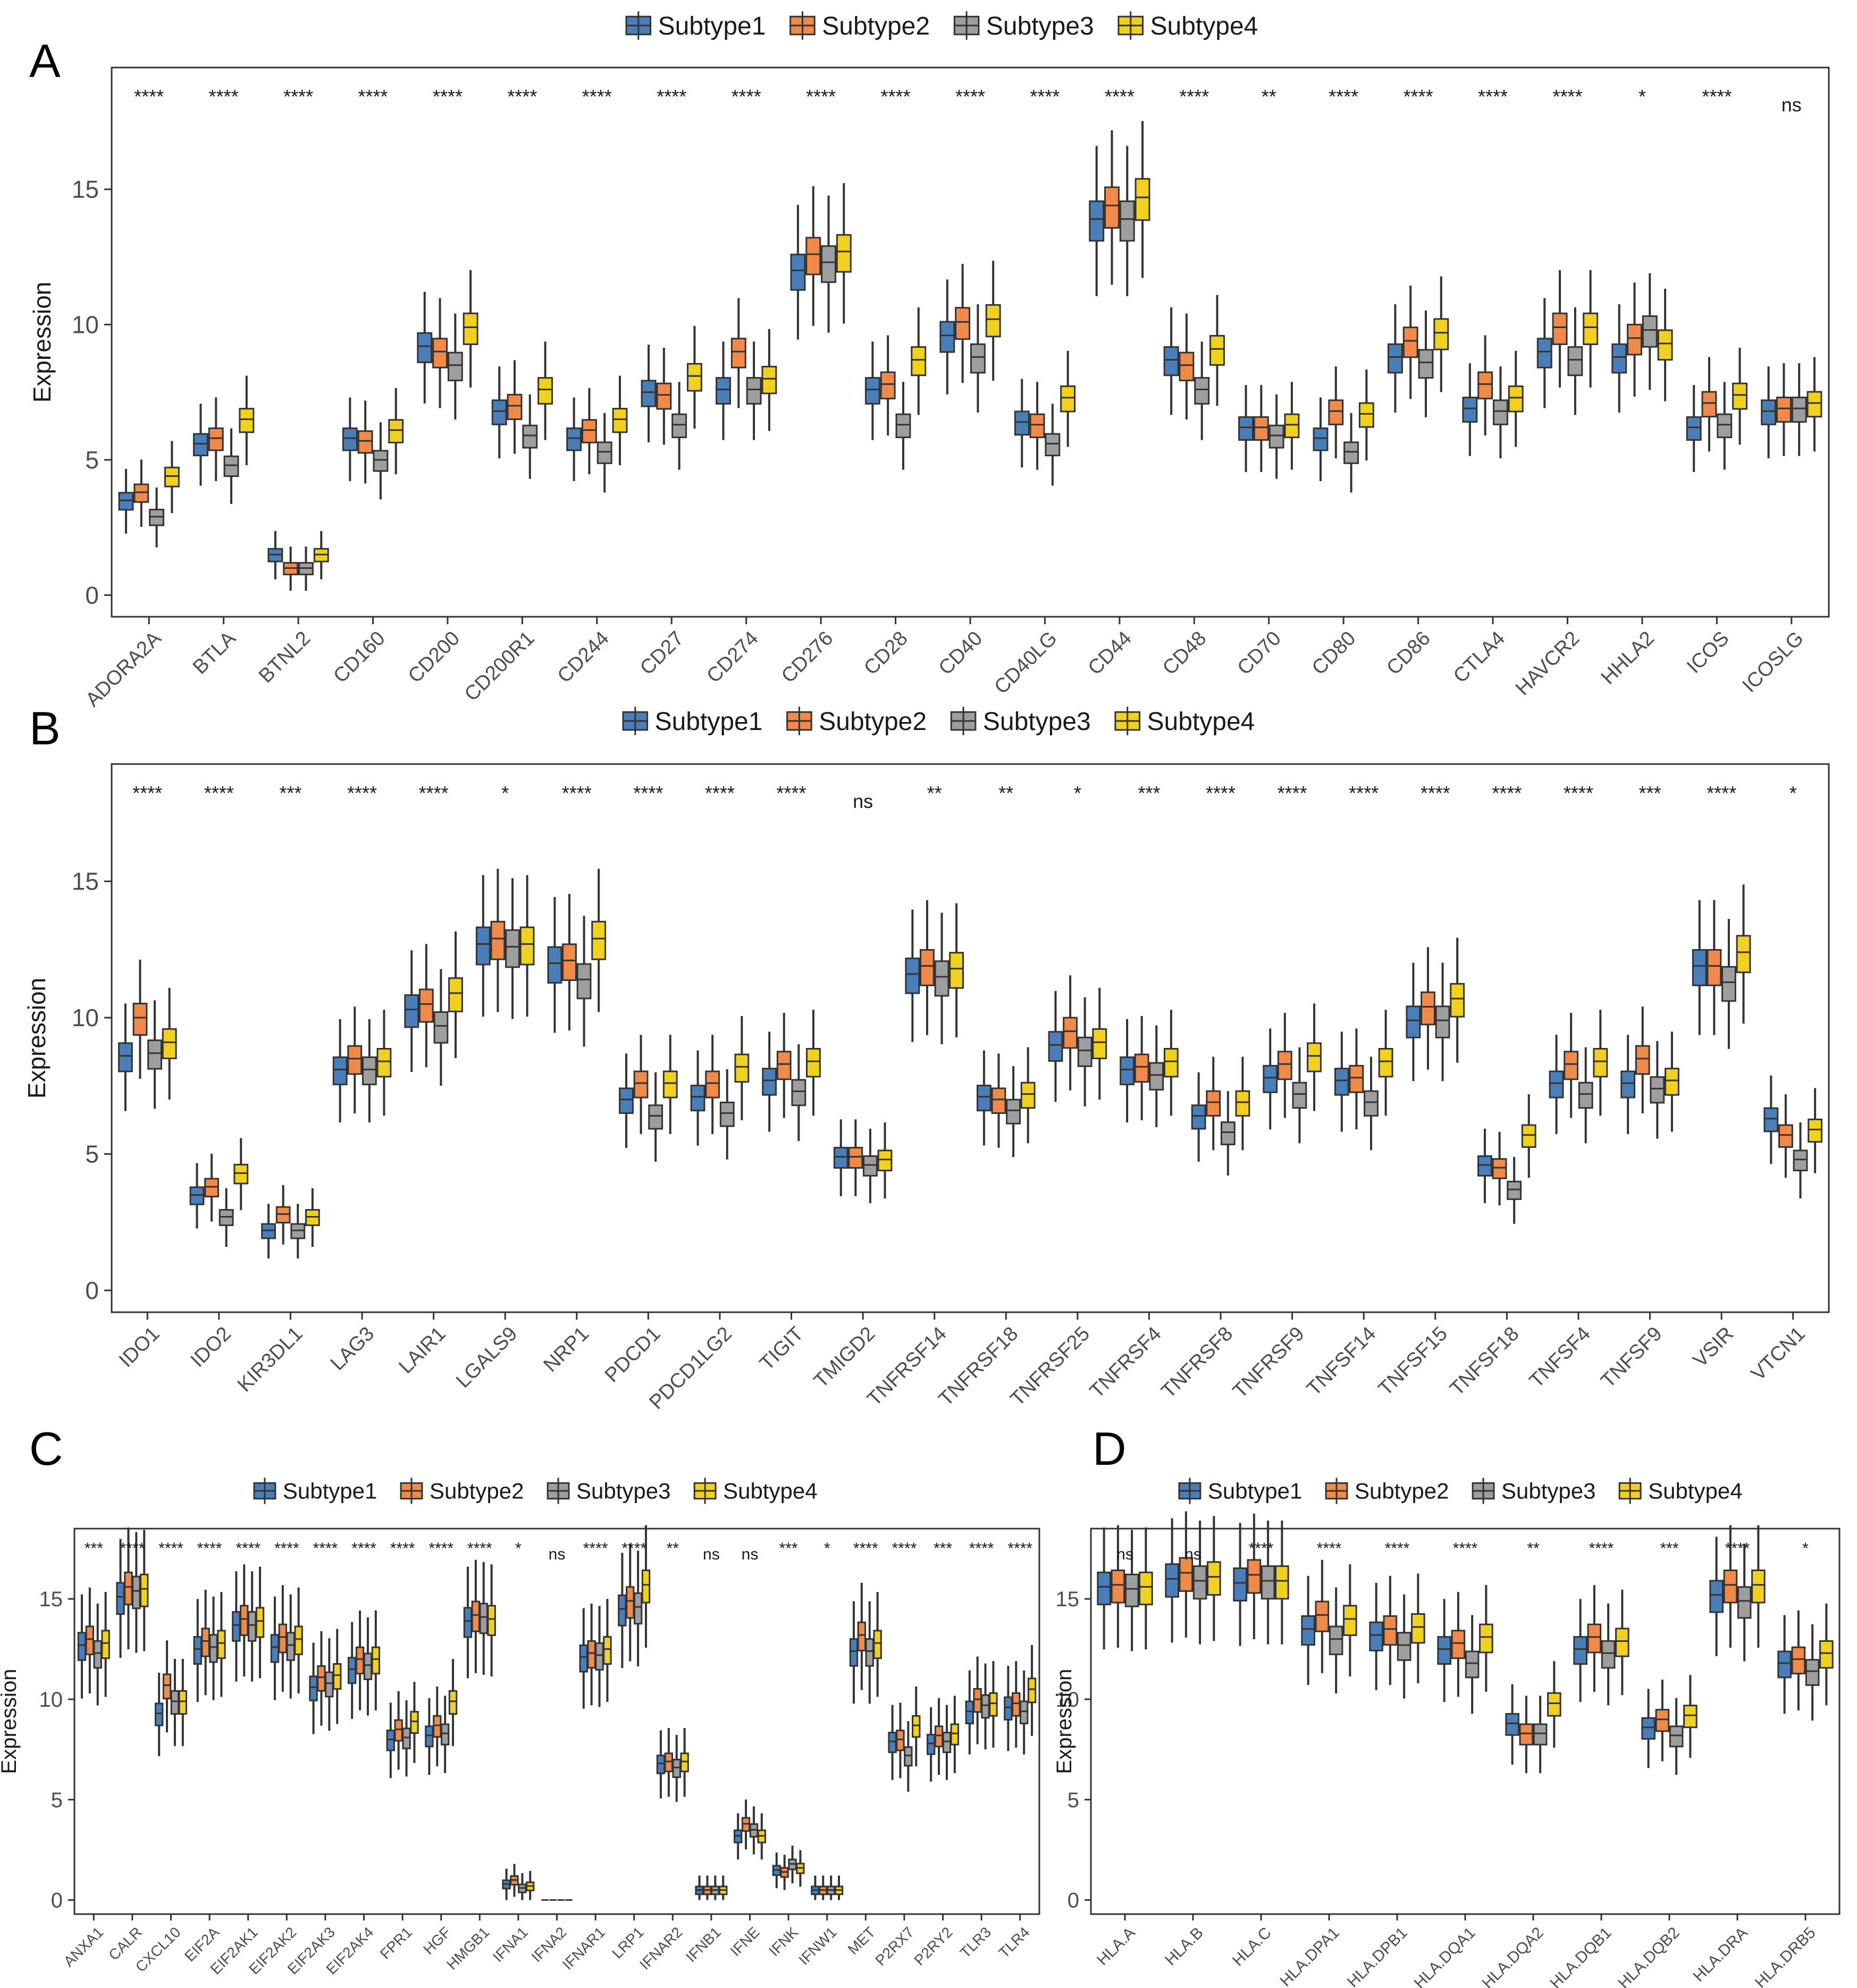 This screenshot has width=1857, height=1988. What do you see at coordinates (1184, 721) in the screenshot?
I see `legend-item: Subtype4` at bounding box center [1184, 721].